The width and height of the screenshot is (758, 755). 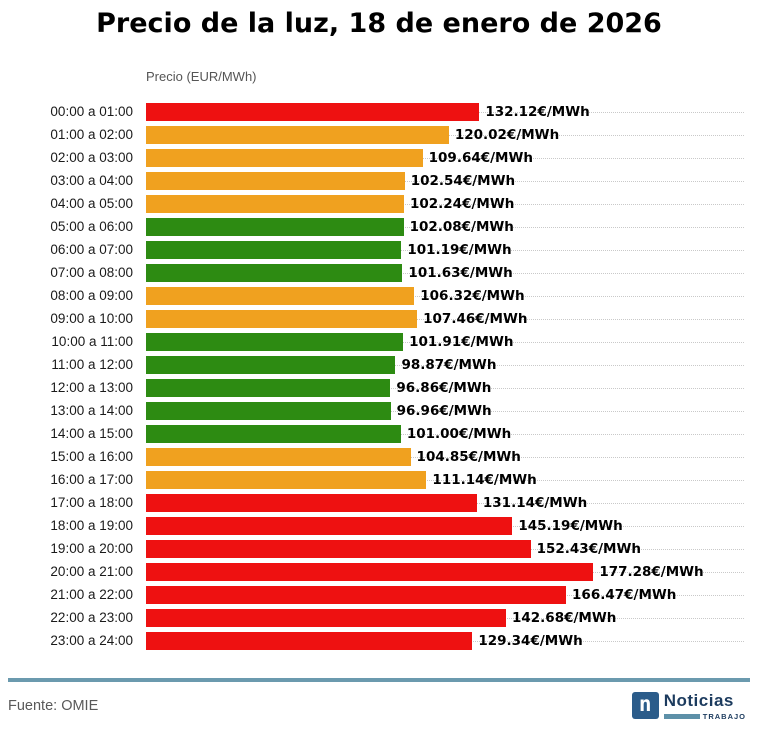 I want to click on bar-row: 17:00 a 18:00 131.14€/MWh, so click(x=379, y=502).